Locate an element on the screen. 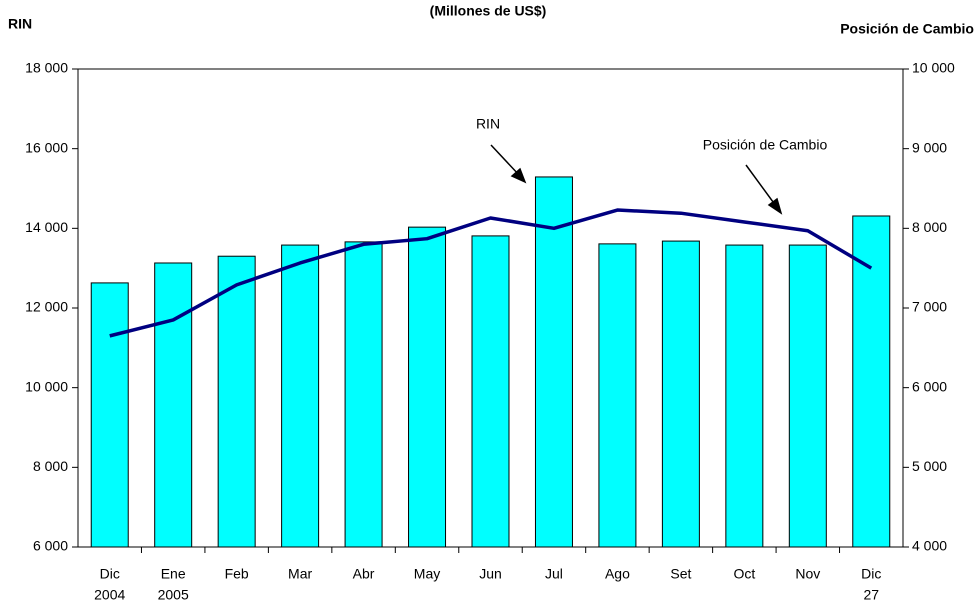 The height and width of the screenshot is (604, 978). x-tick-label: Nov is located at coordinates (807, 574).